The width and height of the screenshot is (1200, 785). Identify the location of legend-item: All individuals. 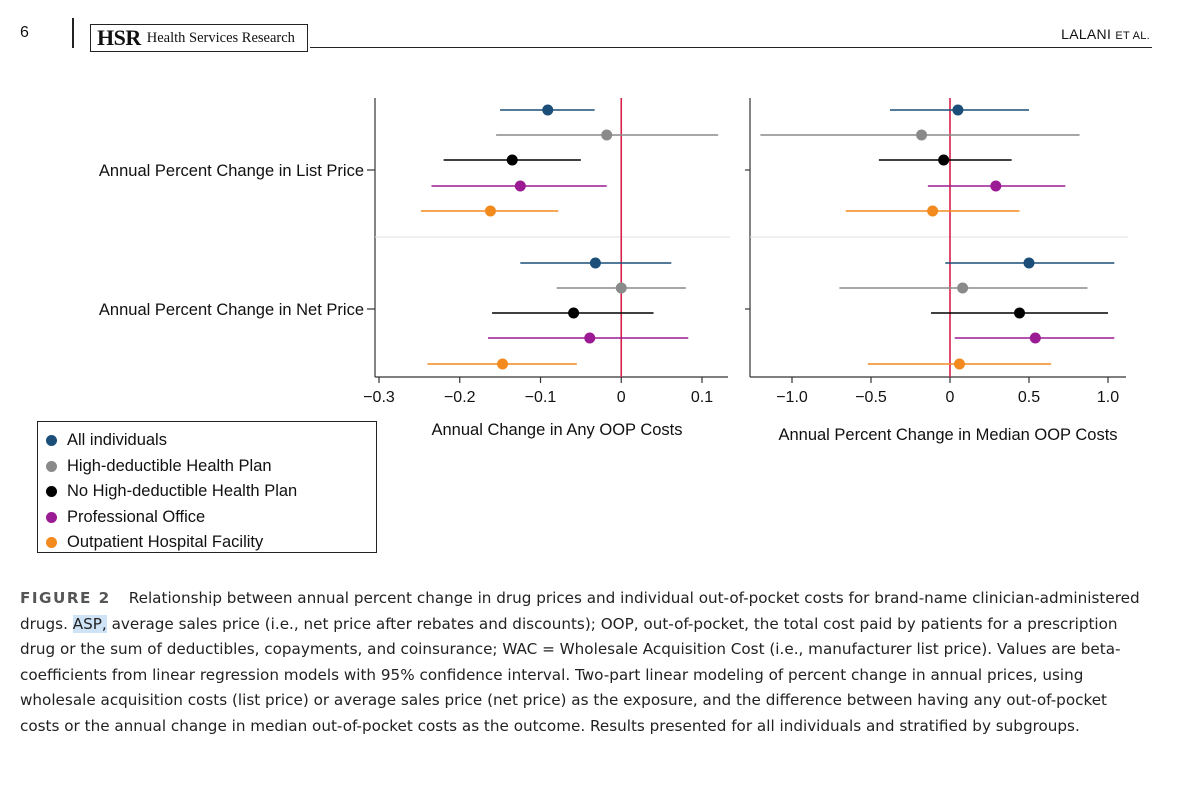
(207, 441).